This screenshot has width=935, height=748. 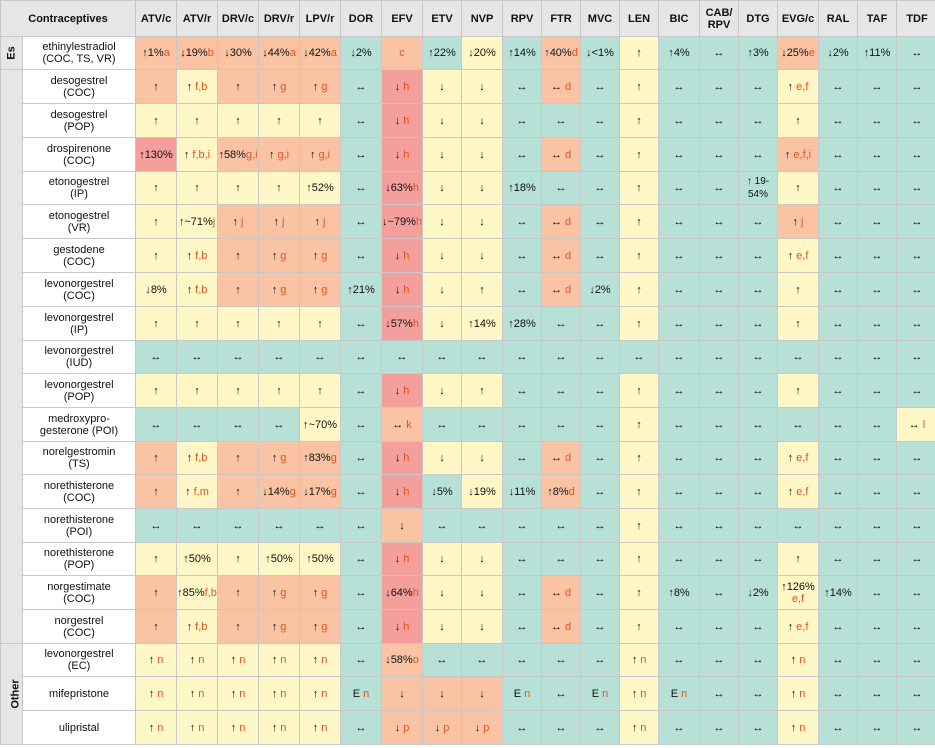 I want to click on interaction-cell: ↓42%a, so click(x=320, y=53).